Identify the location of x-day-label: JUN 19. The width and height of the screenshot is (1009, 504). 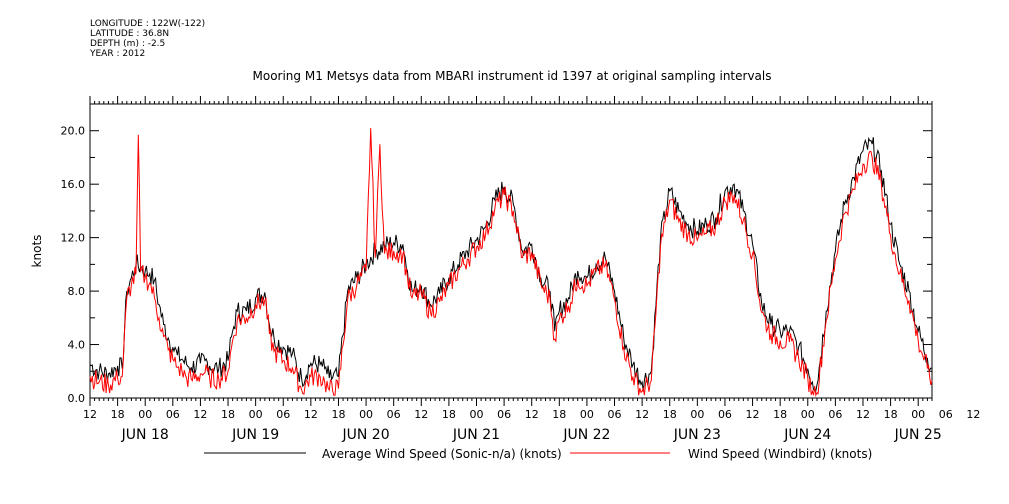
(255, 435).